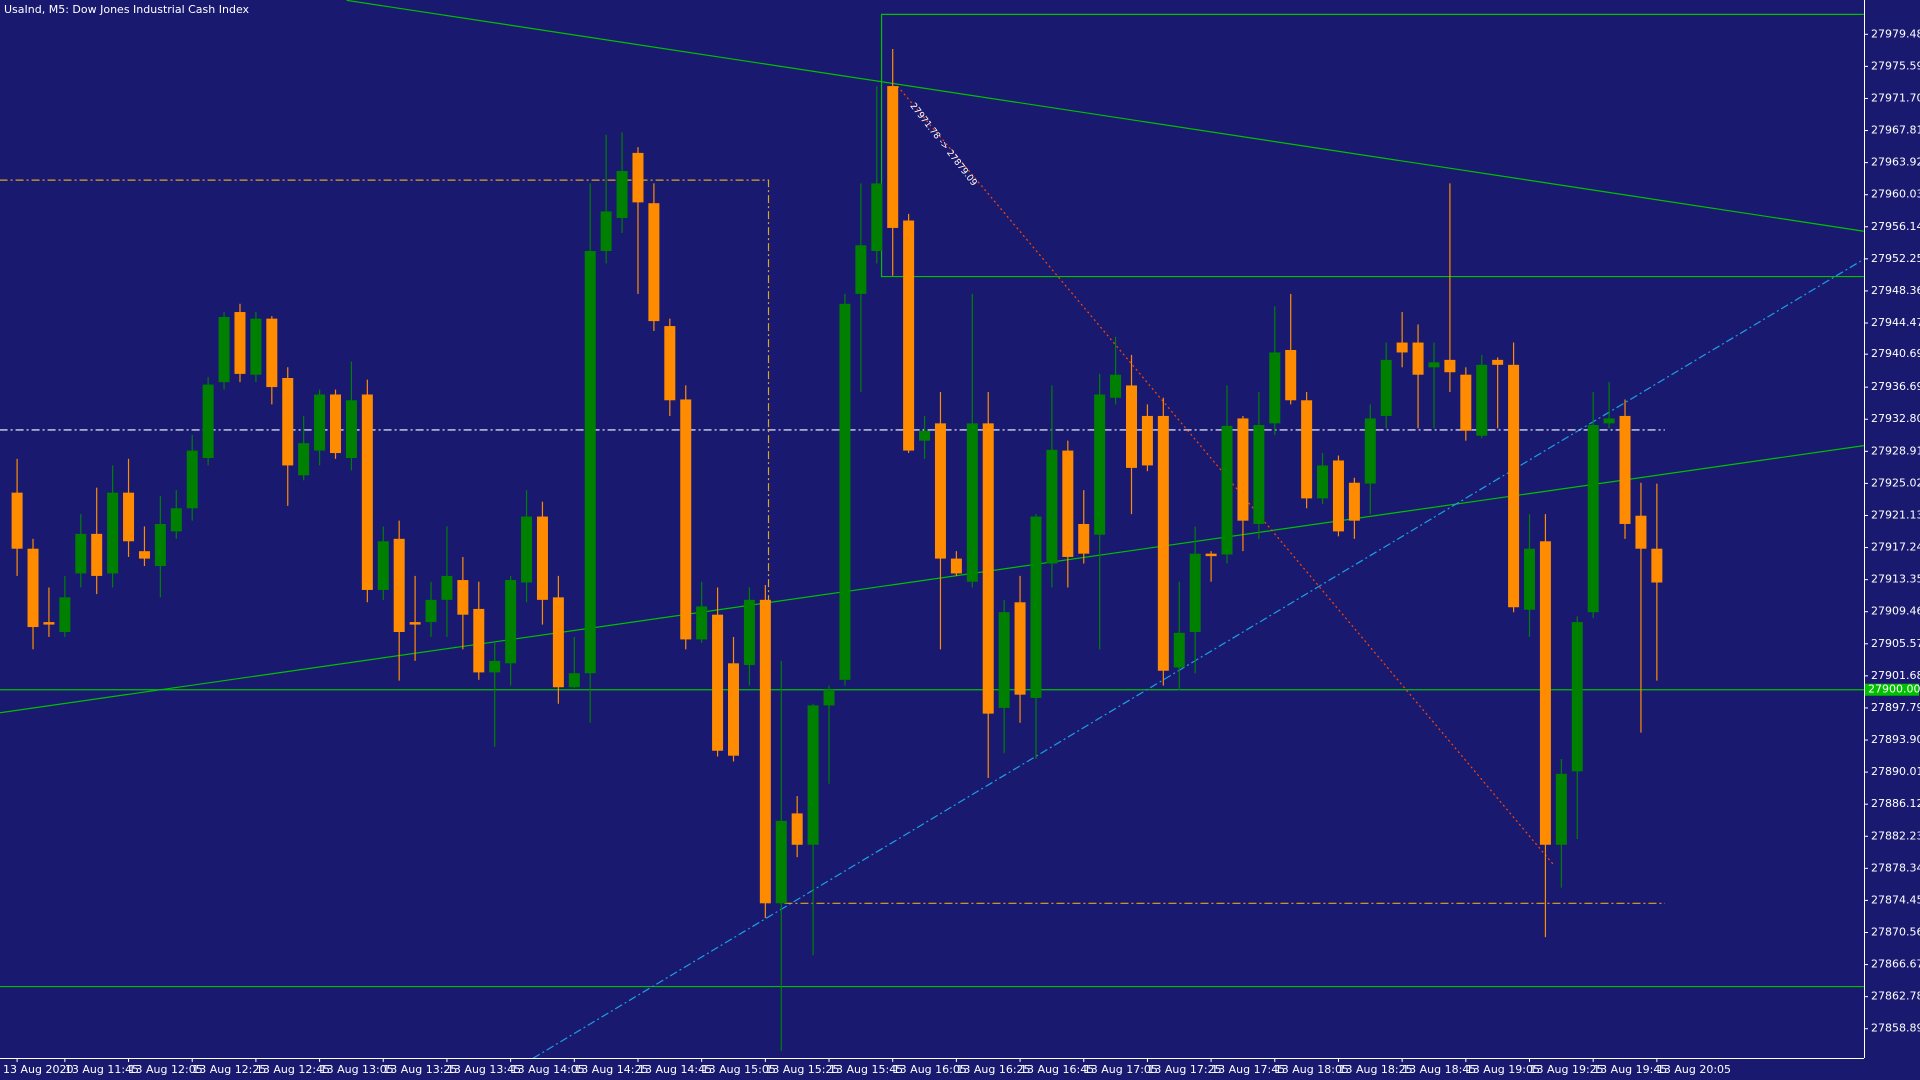  I want to click on x-tick-label: 13 Aug 18:25, so click(1375, 1069).